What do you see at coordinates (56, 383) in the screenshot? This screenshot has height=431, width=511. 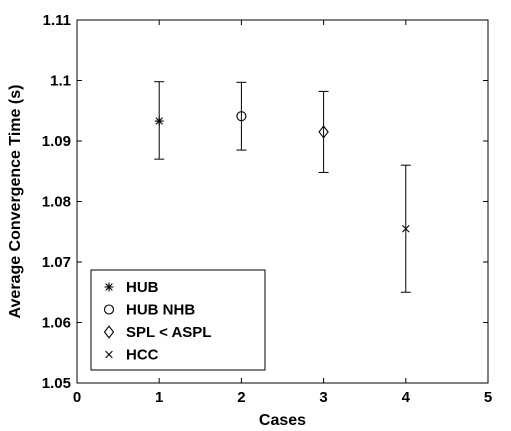 I see `y-tick-label: 1.05` at bounding box center [56, 383].